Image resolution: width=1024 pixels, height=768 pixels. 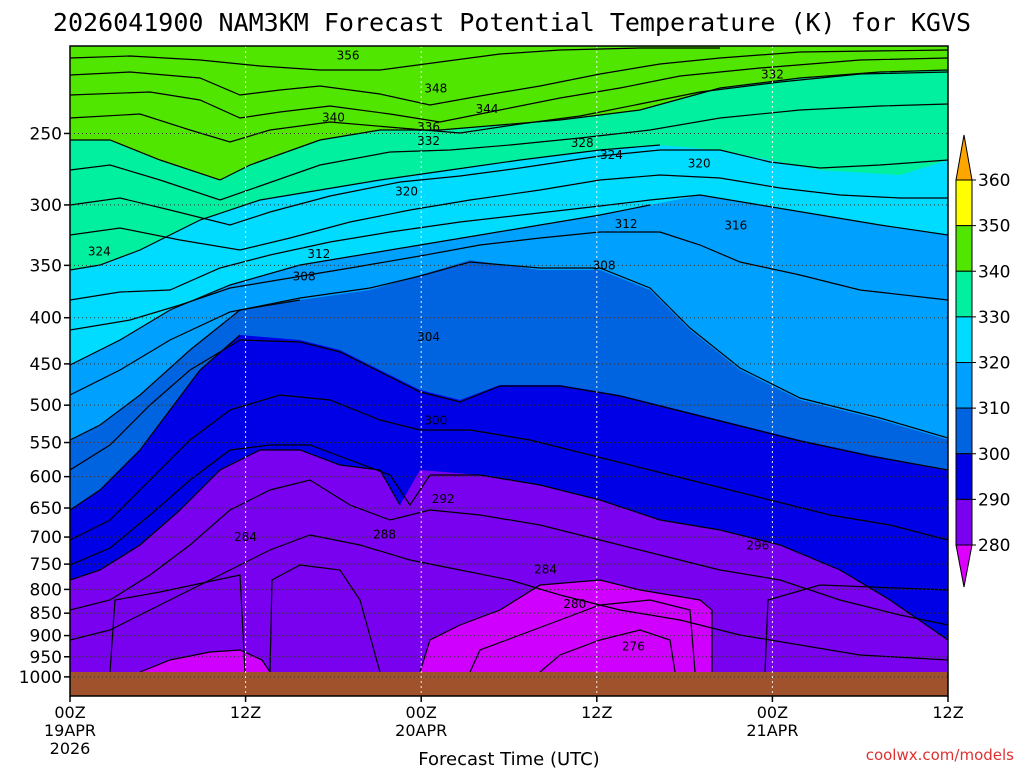 What do you see at coordinates (994, 409) in the screenshot?
I see `colorbar-label: 310` at bounding box center [994, 409].